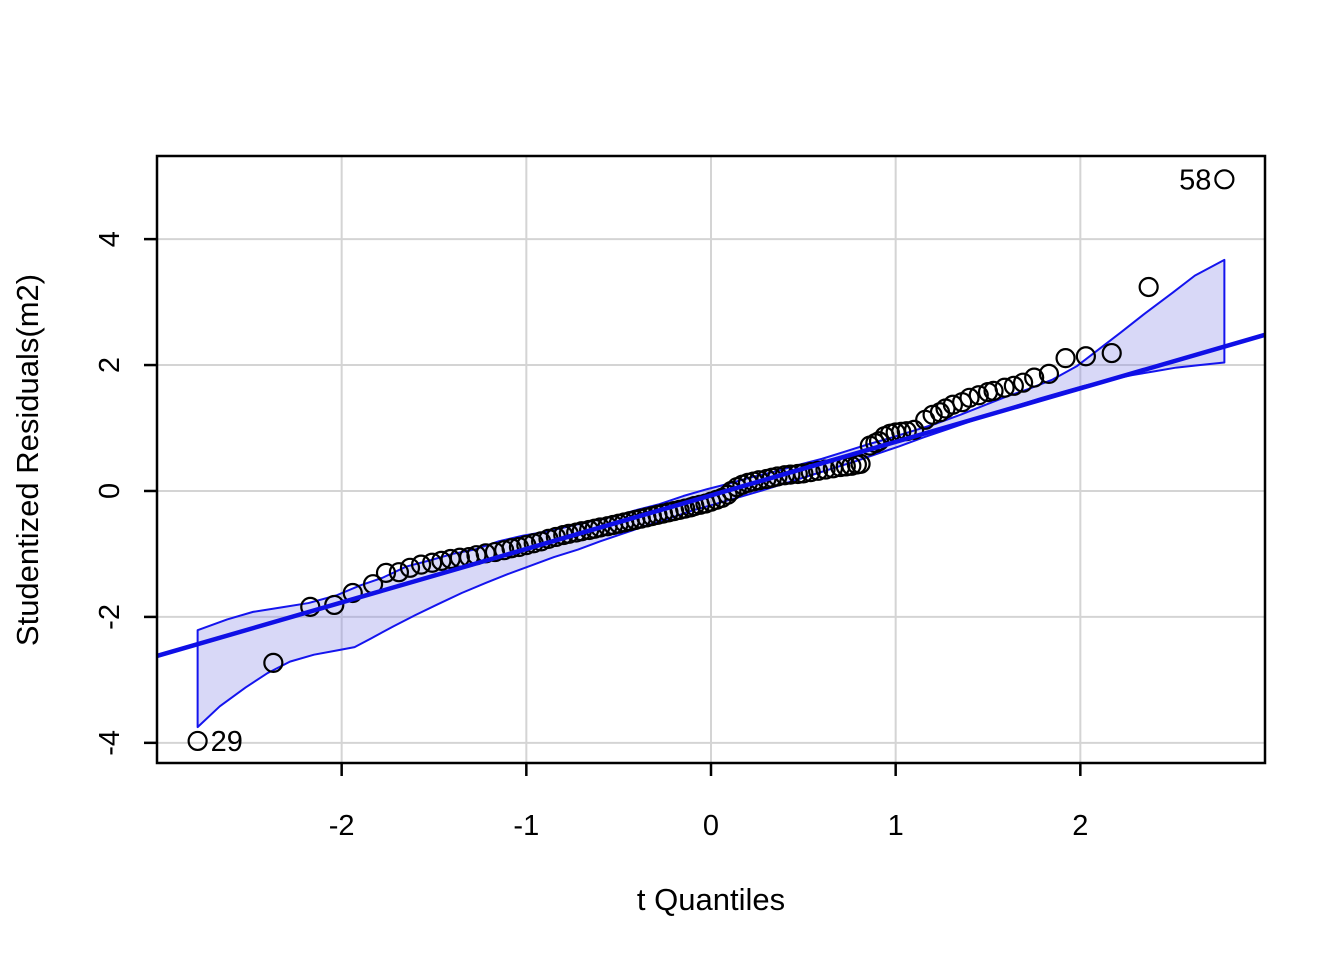  What do you see at coordinates (110, 617) in the screenshot?
I see `y-tick-label: -2` at bounding box center [110, 617].